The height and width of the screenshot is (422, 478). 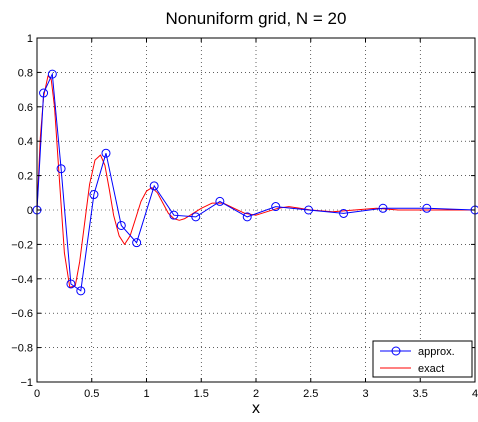 I want to click on x-tick-label: 1, so click(x=146, y=394).